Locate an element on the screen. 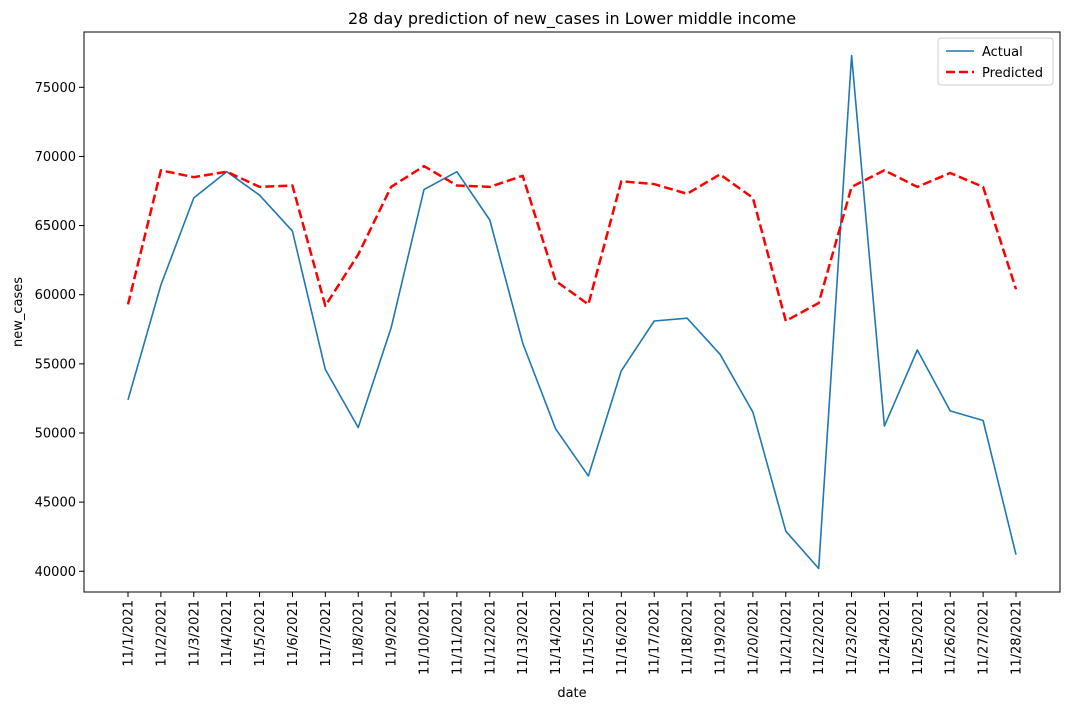 This screenshot has height=709, width=1070. x-tick-label: 11/17/2021 is located at coordinates (655, 637).